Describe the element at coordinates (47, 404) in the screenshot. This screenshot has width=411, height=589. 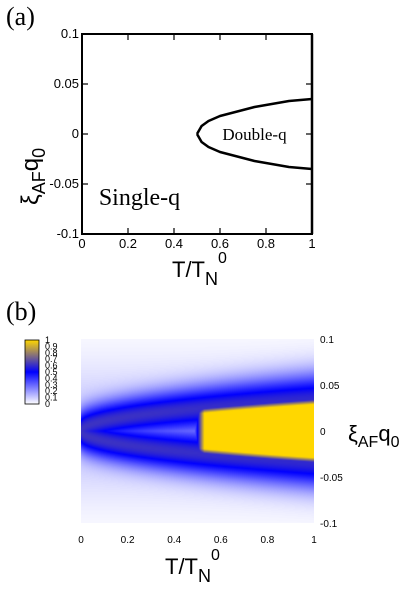
I see `colorbar-tick-label: 0` at that location.